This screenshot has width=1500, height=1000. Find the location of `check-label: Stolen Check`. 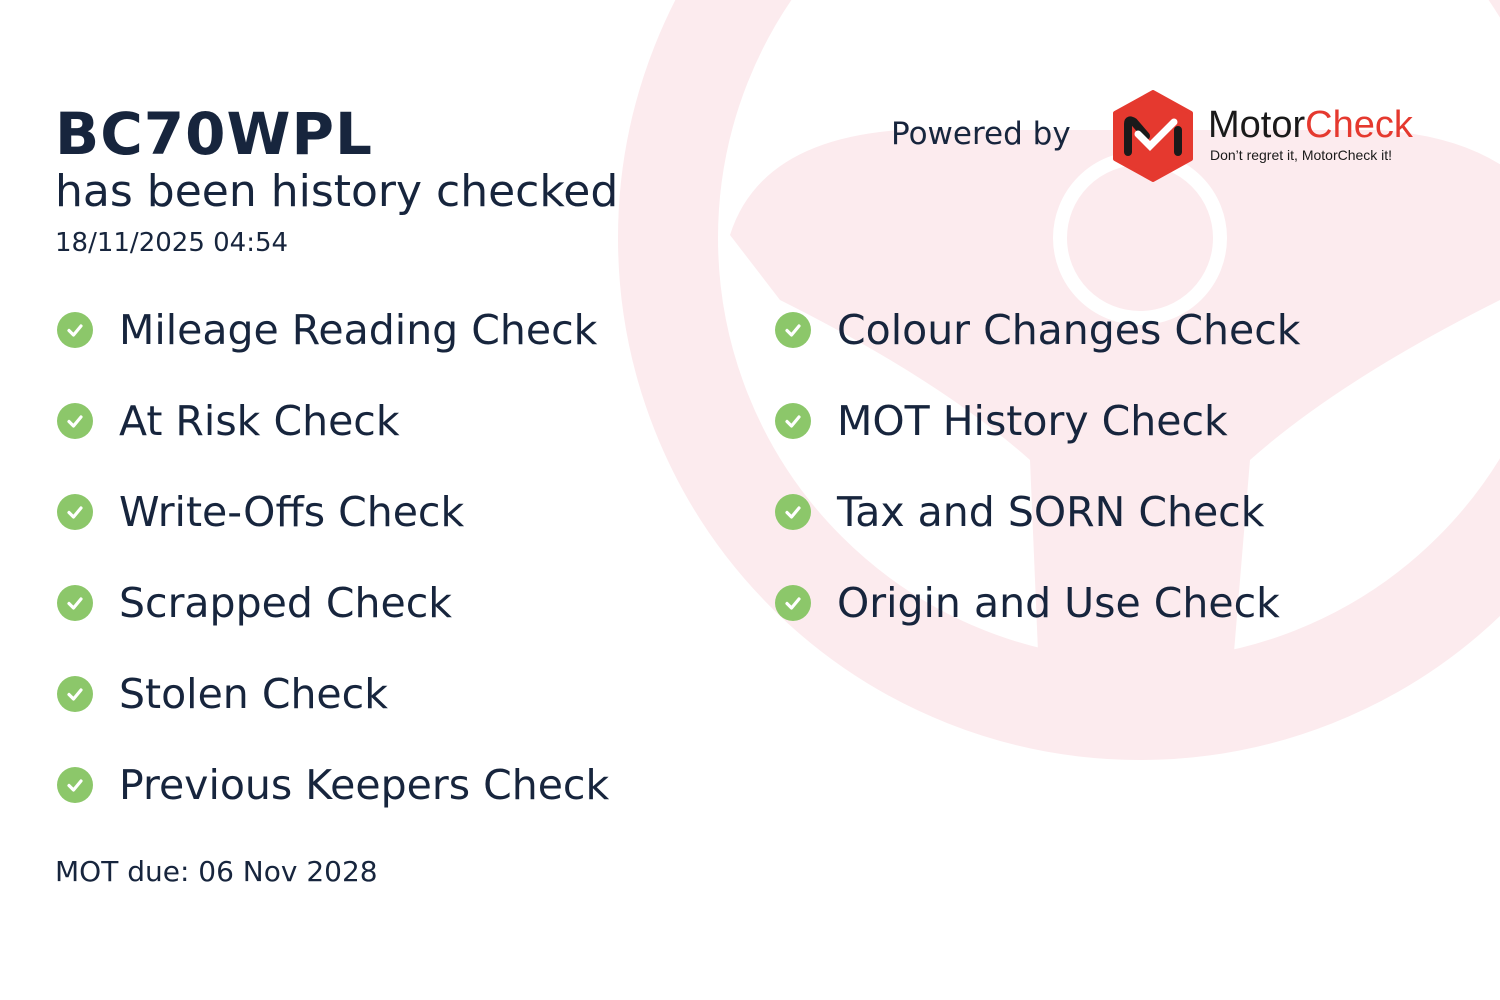

check-label: Stolen Check is located at coordinates (253, 694).